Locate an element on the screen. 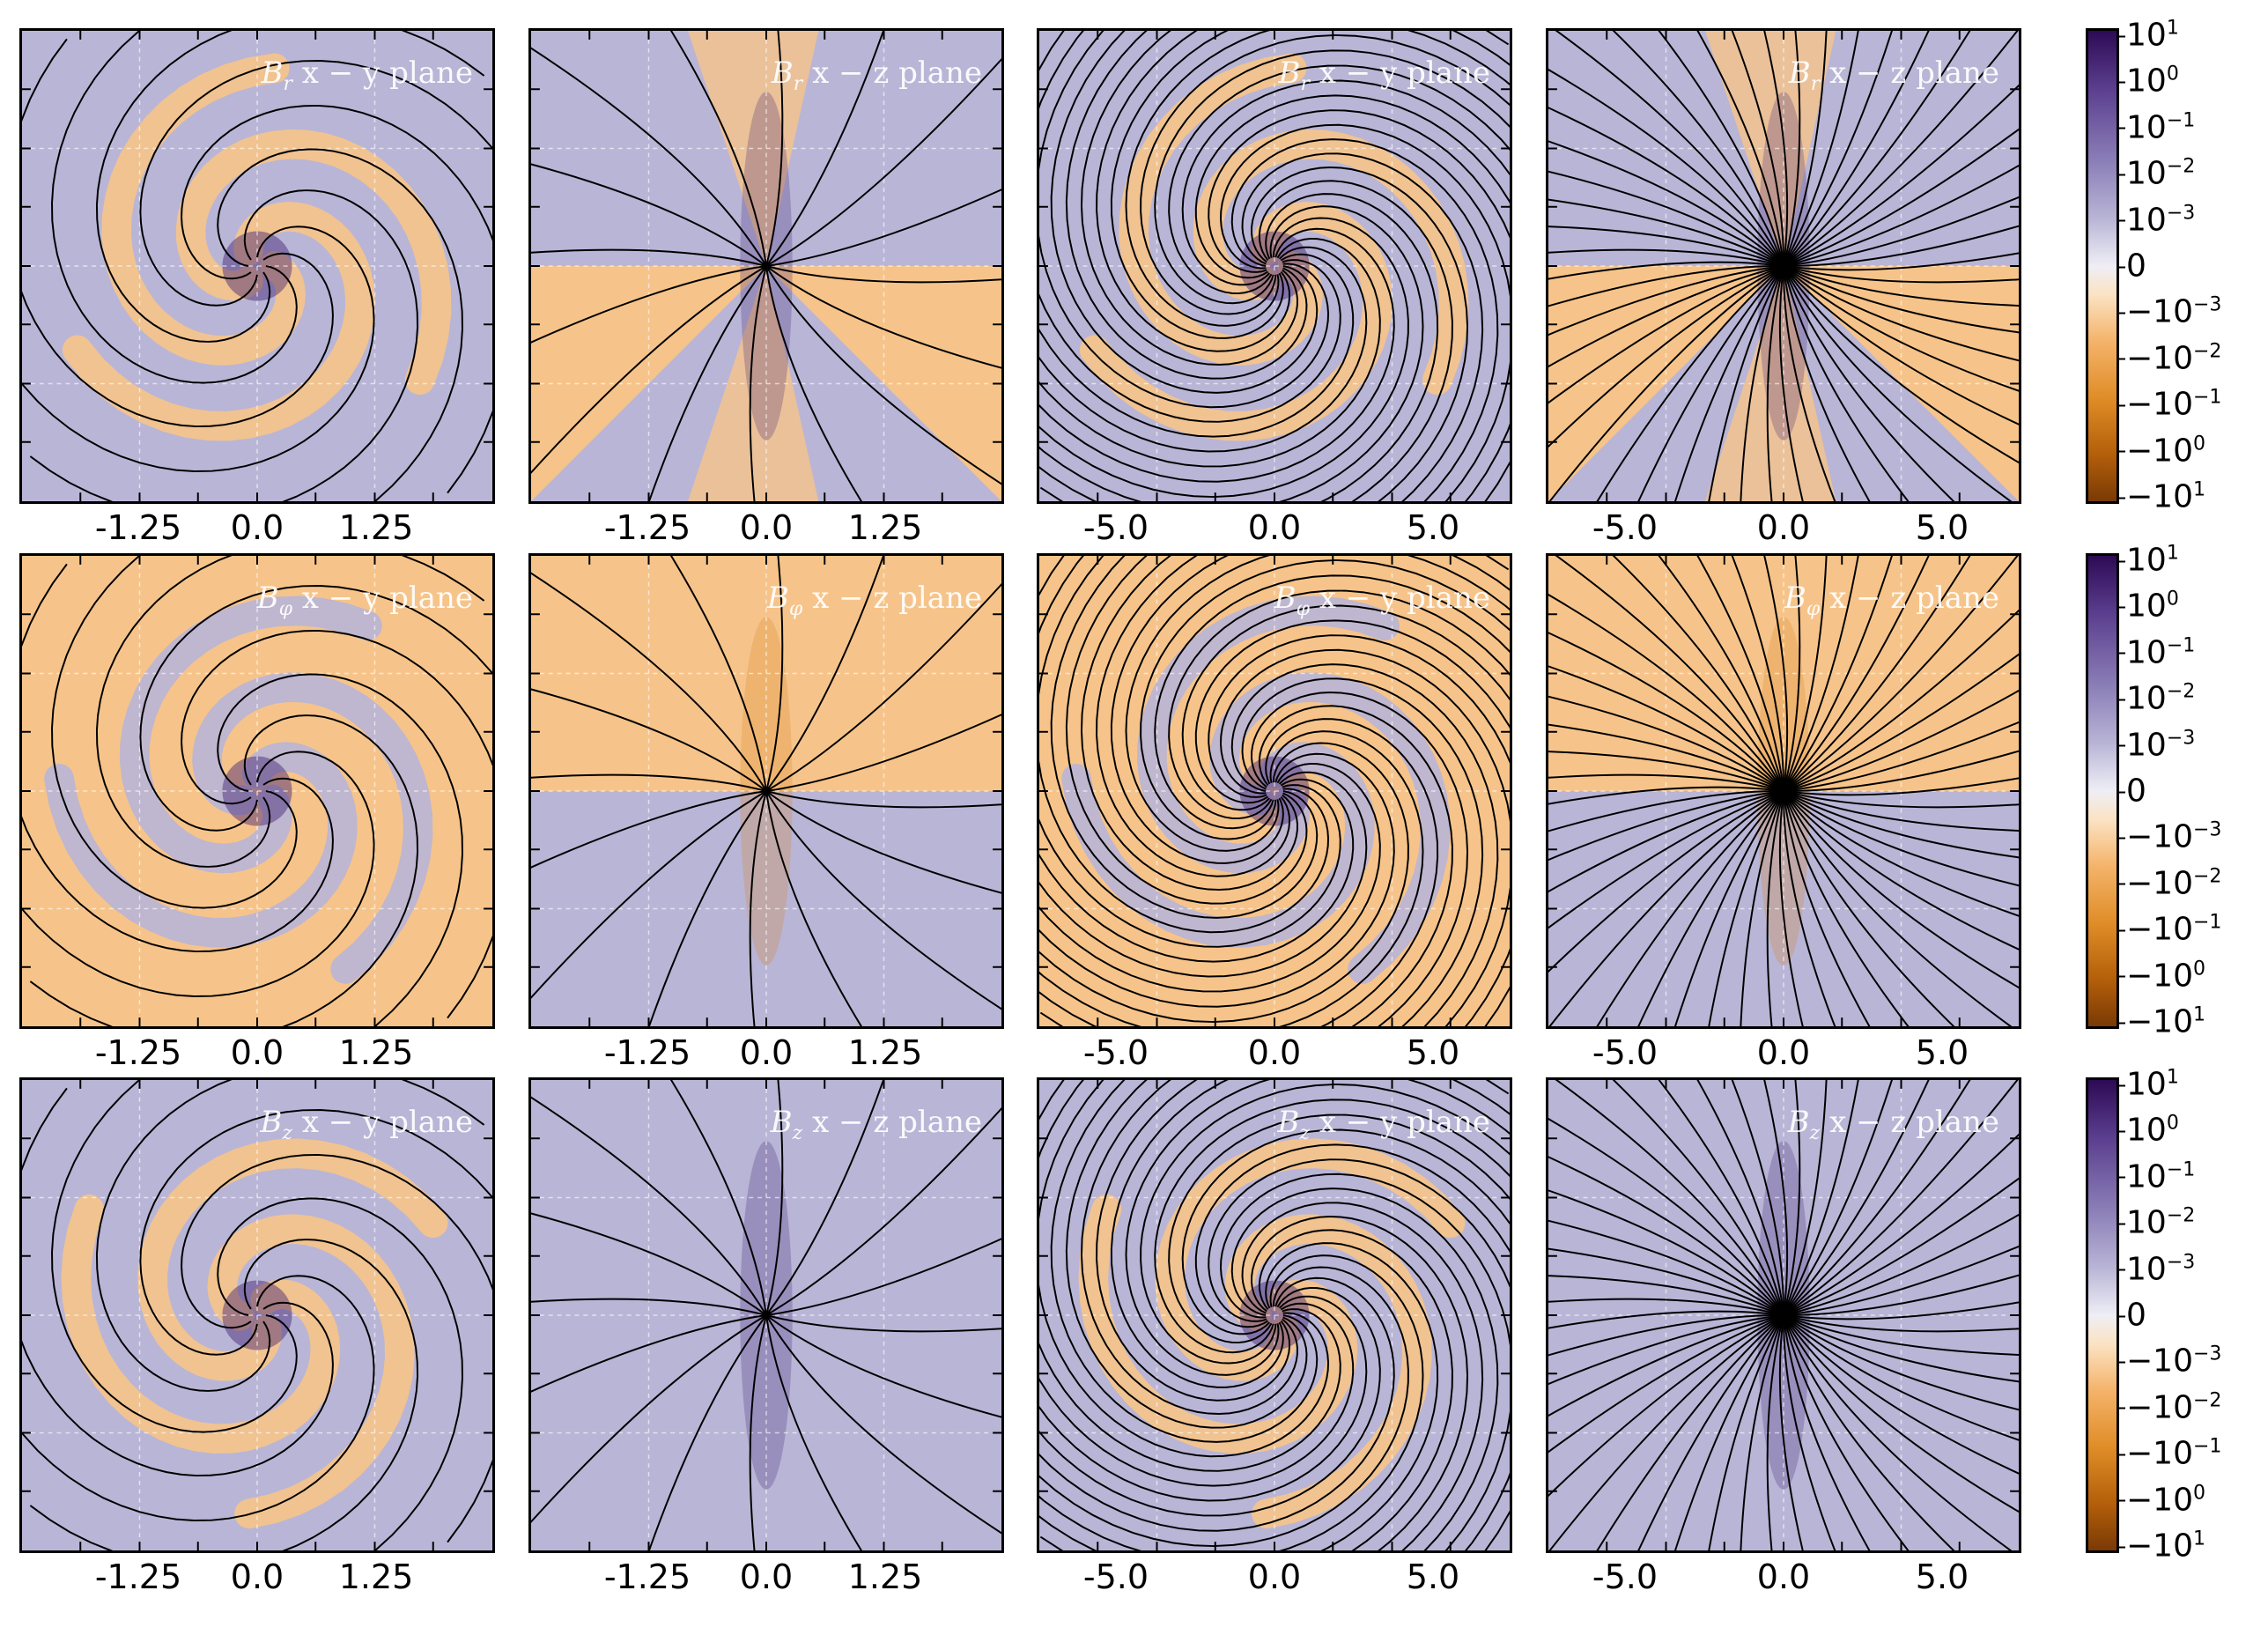 This screenshot has height=1635, width=2268. panel-r2-c4: Bφ x − z plane is located at coordinates (1784, 791).